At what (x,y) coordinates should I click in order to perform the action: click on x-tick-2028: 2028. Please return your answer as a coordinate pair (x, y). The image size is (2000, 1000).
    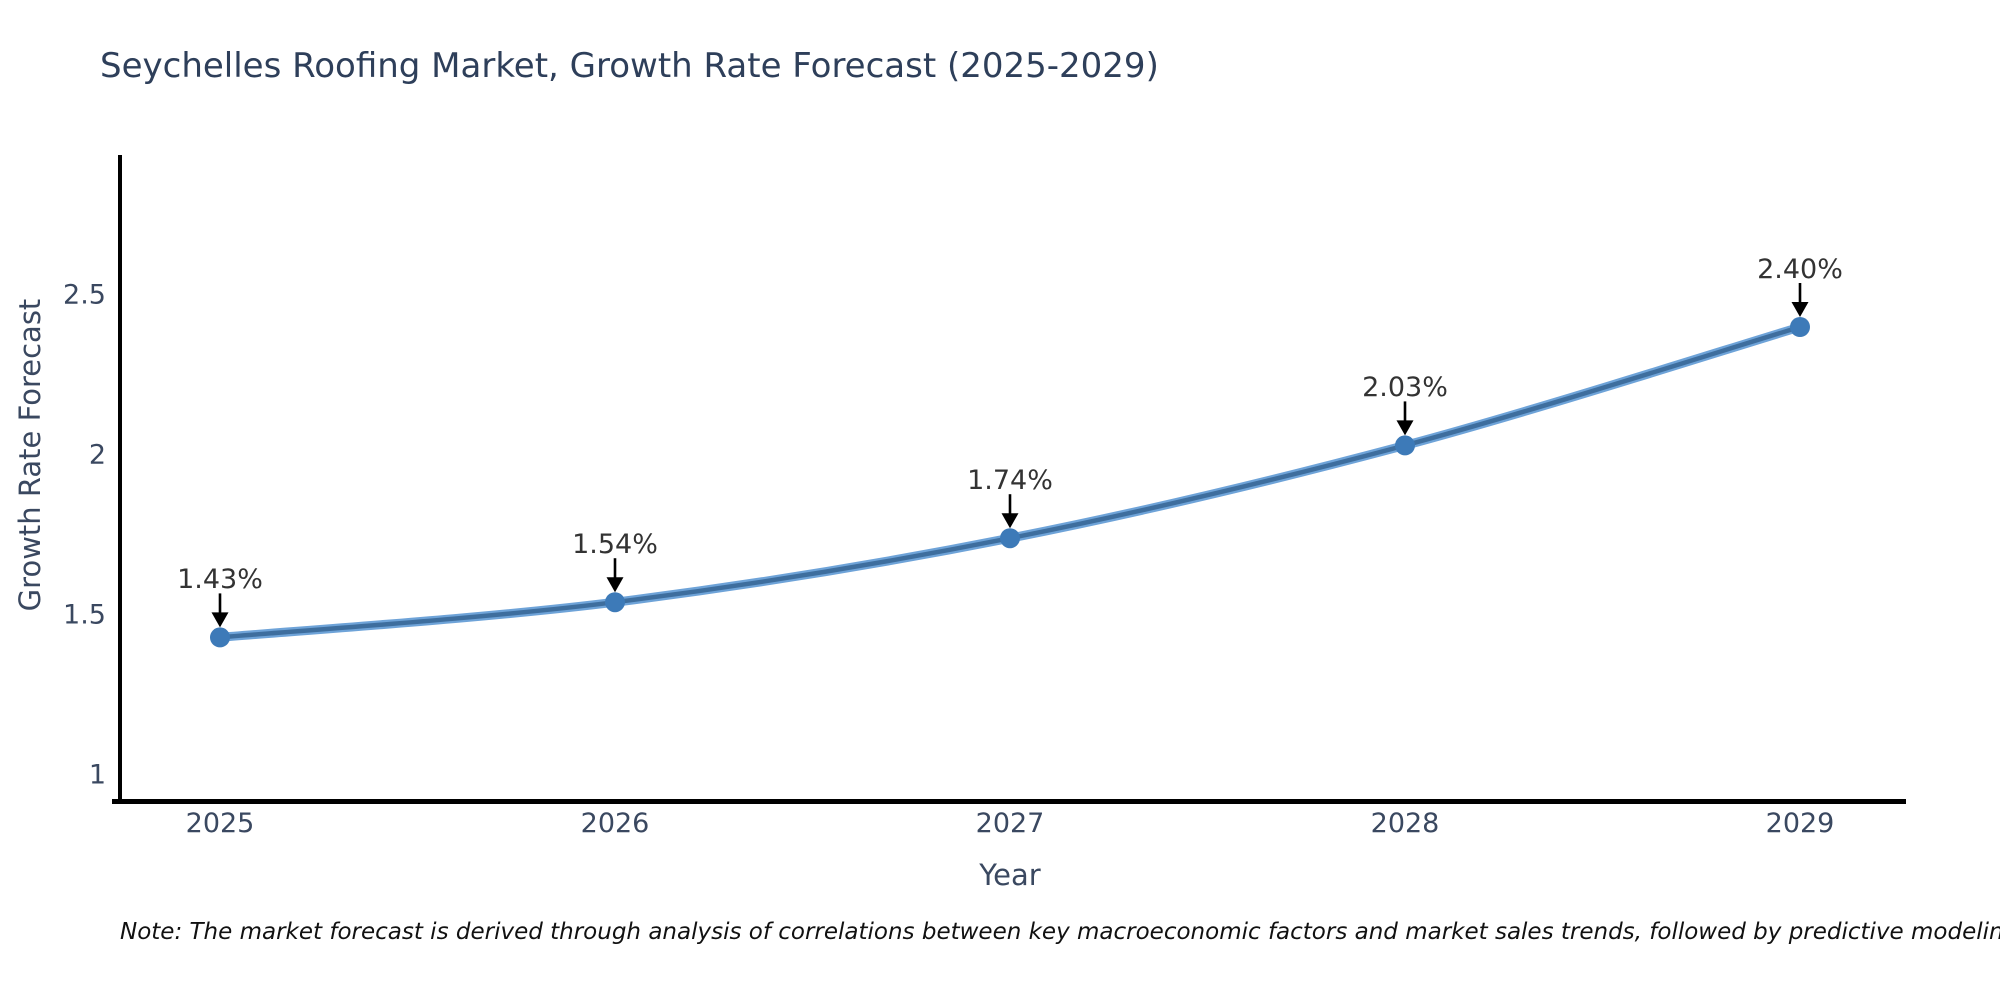
    Looking at the image, I should click on (1405, 823).